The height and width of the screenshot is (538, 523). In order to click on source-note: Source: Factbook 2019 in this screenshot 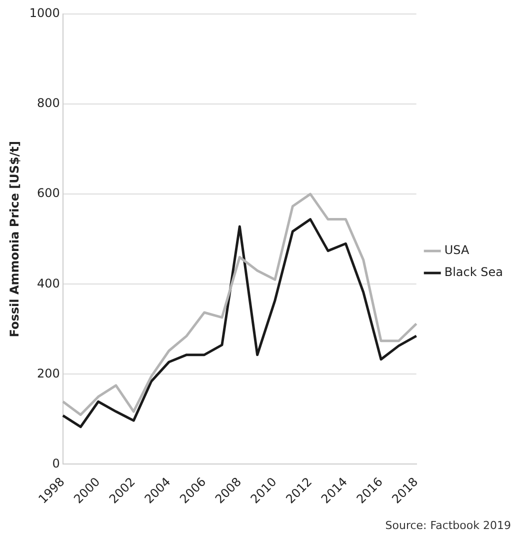, I will do `click(448, 525)`.